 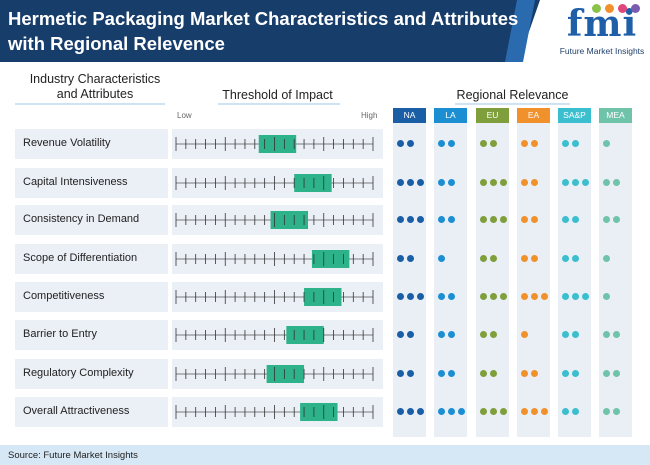 I want to click on region-tag: LA, so click(x=450, y=115).